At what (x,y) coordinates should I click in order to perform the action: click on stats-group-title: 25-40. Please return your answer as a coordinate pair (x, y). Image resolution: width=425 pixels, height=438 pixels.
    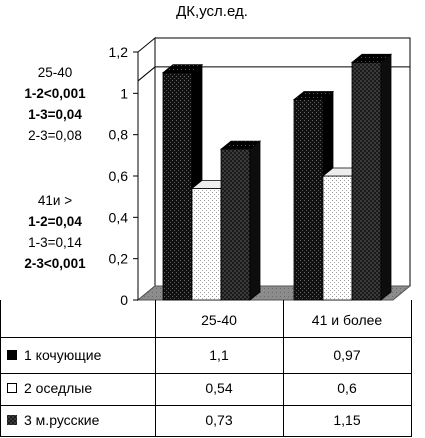
    Looking at the image, I should click on (55, 72).